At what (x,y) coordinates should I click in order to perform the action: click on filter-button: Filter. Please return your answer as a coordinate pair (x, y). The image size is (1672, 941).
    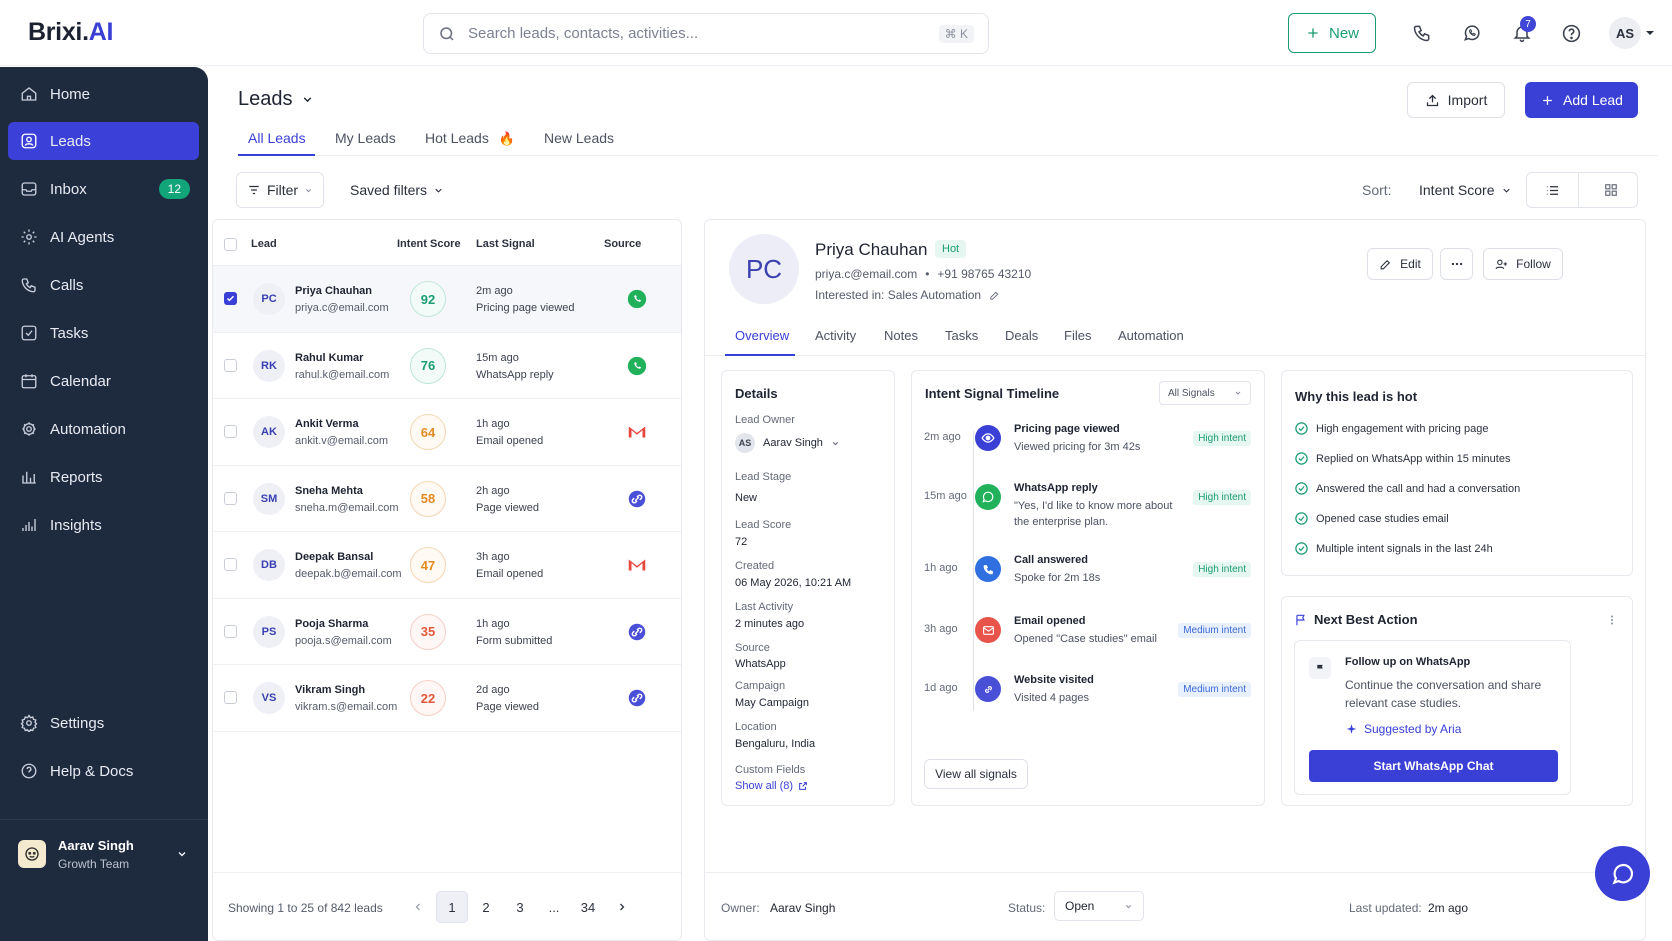
    Looking at the image, I should click on (280, 190).